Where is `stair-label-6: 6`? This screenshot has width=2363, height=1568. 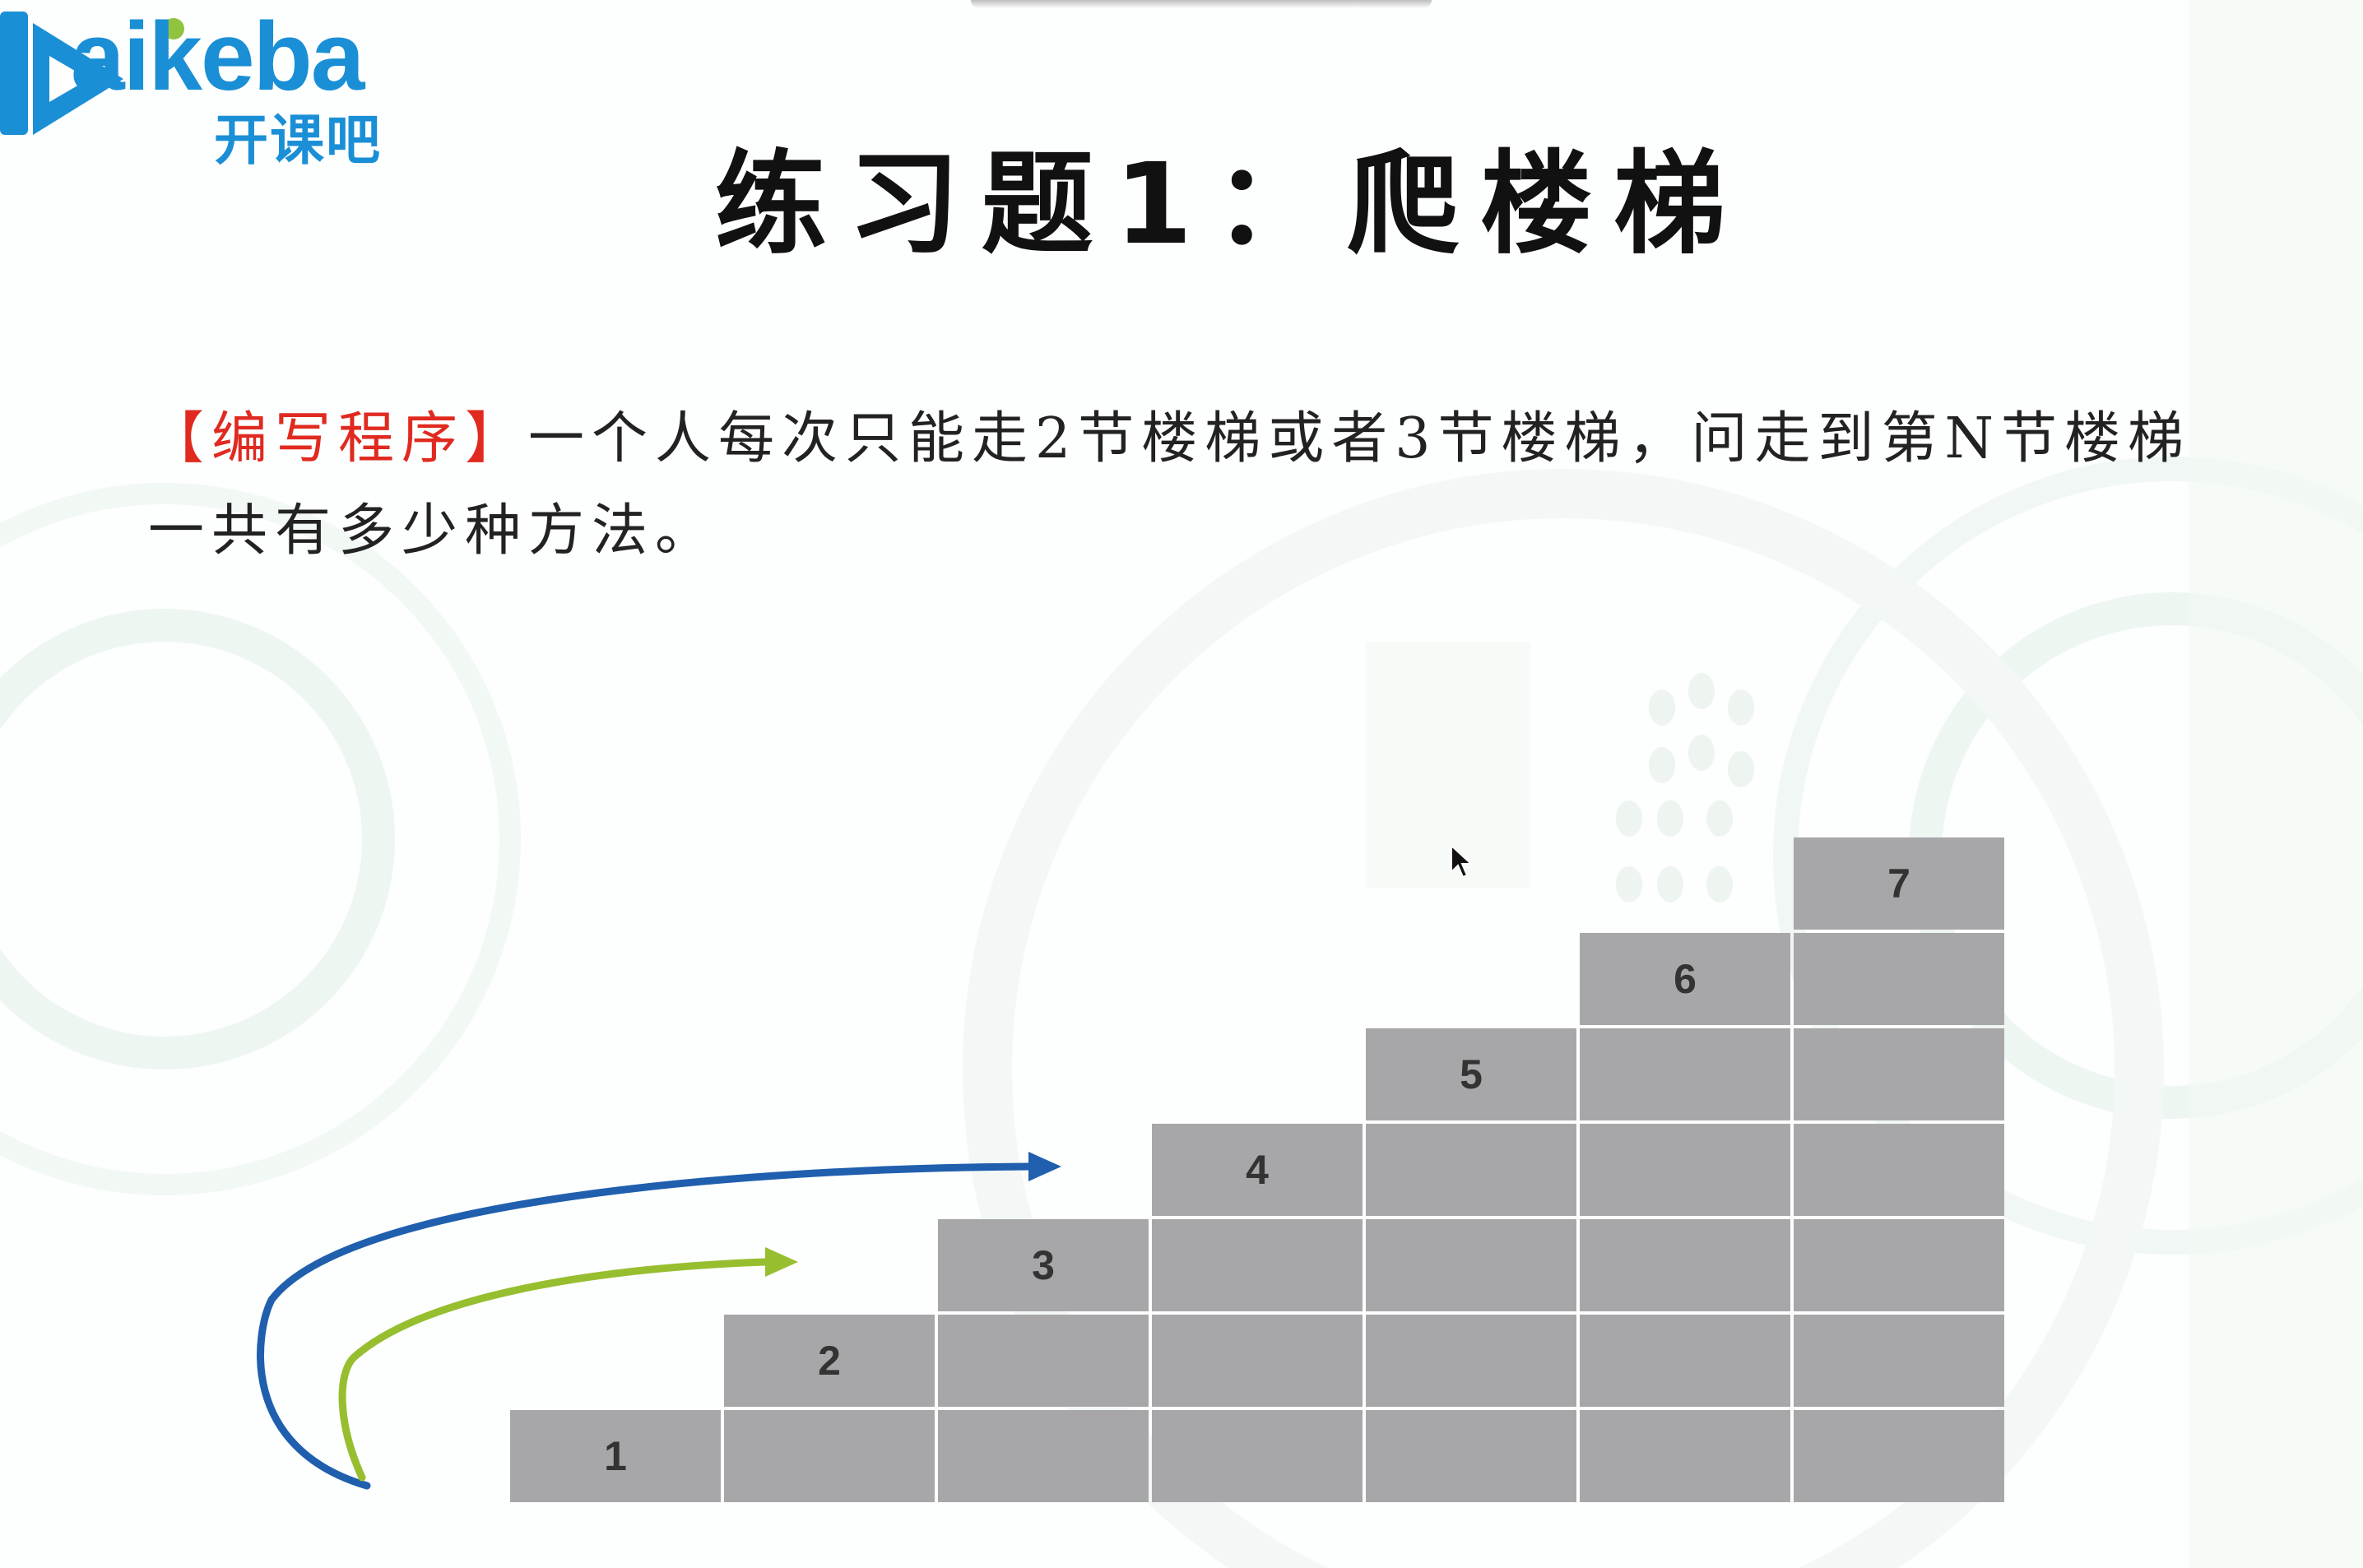
stair-label-6: 6 is located at coordinates (1685, 979).